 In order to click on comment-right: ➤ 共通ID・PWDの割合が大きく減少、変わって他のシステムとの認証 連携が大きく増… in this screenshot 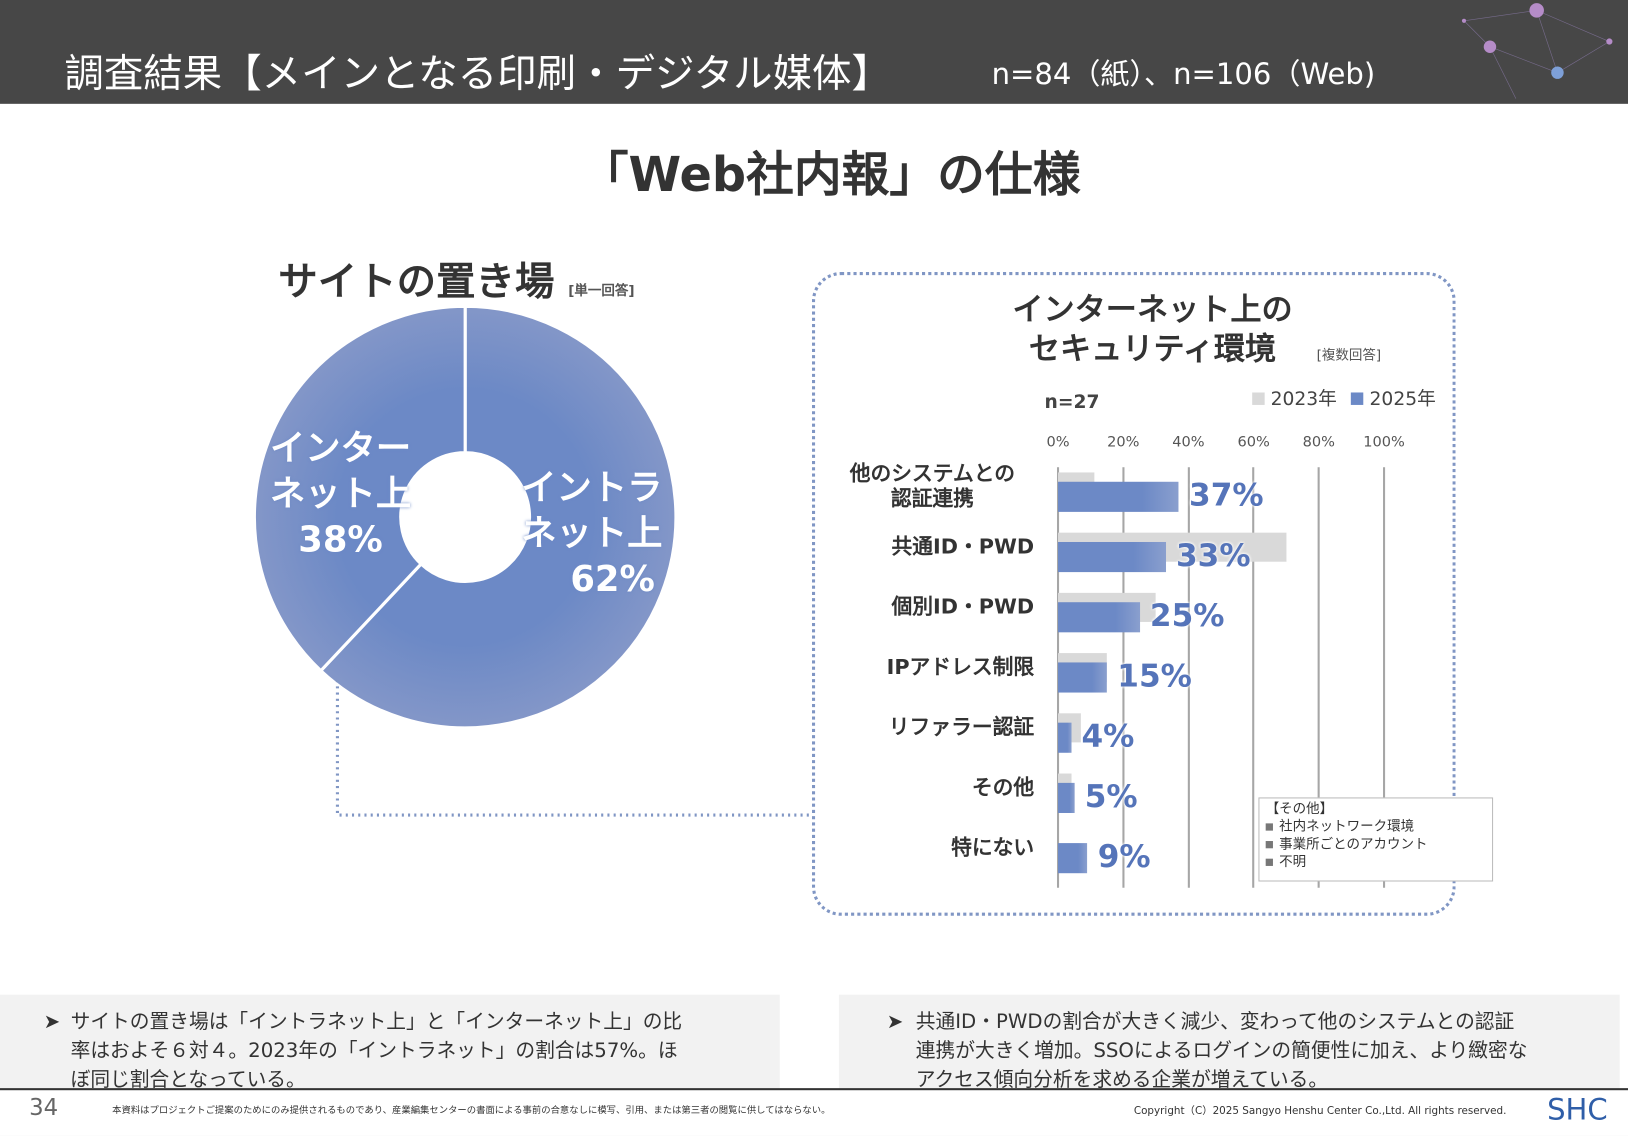, I will do `click(1229, 1042)`.